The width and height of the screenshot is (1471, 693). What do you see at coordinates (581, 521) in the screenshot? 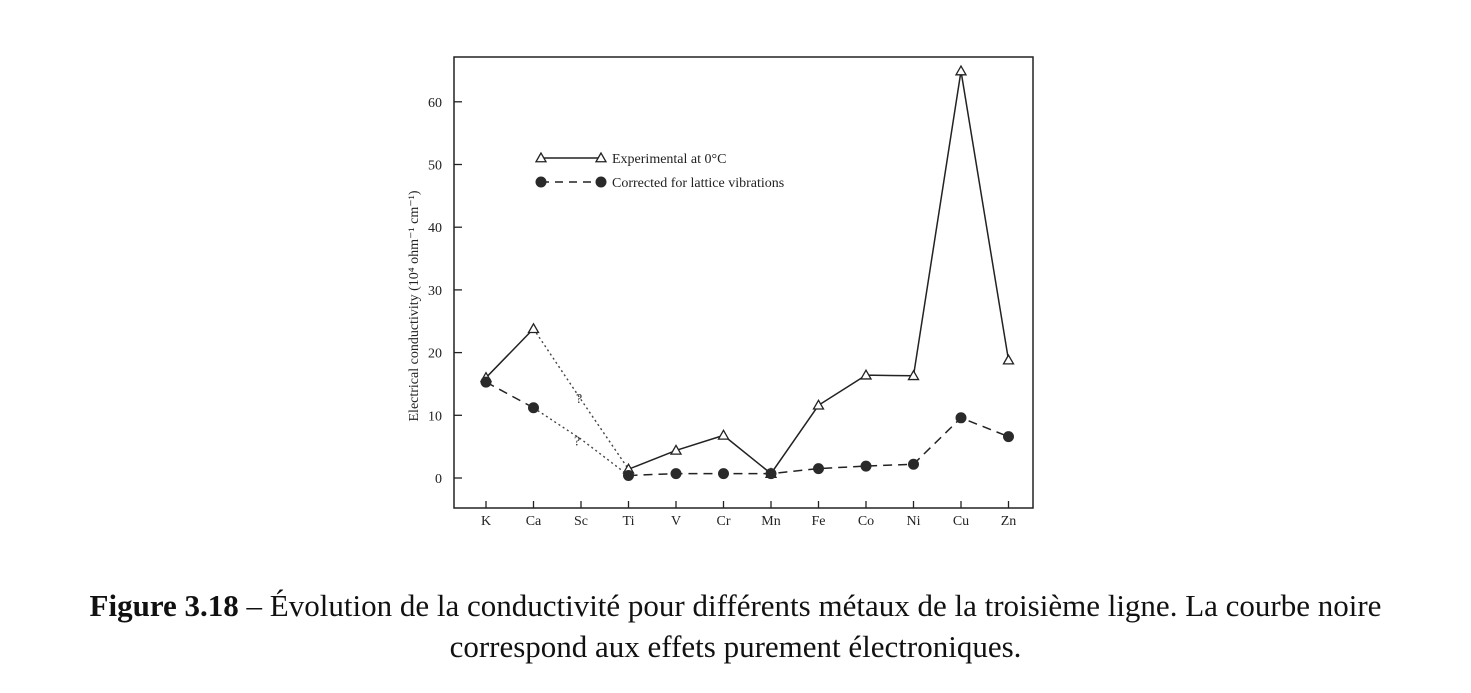
I see `x-tick-label: Sc` at bounding box center [581, 521].